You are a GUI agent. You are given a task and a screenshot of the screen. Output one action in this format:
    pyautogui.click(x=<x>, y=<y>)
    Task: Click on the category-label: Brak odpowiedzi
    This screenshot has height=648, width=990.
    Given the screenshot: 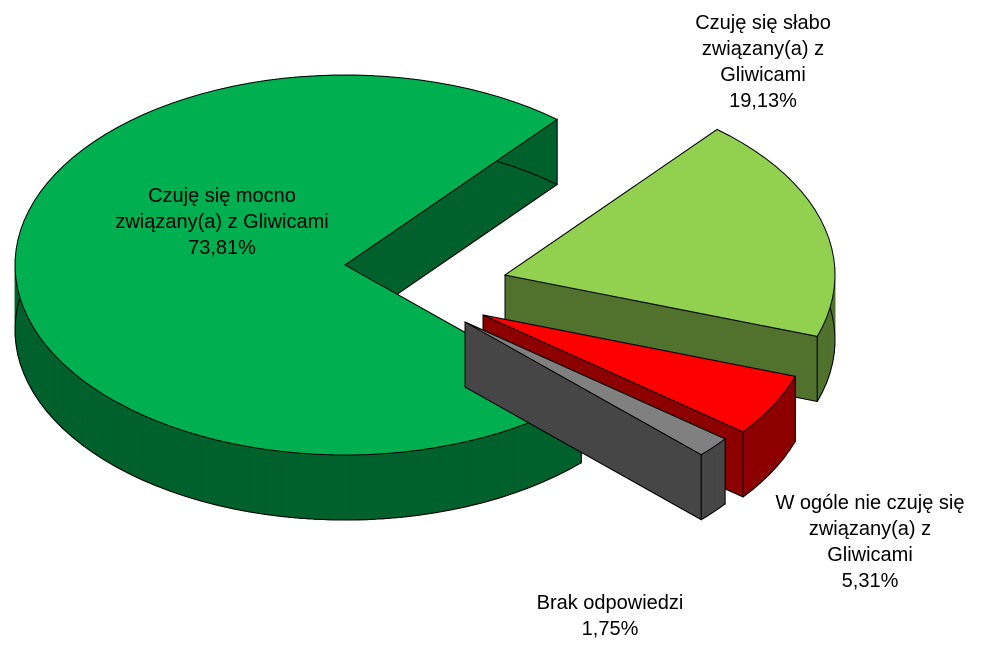 What is the action you would take?
    pyautogui.click(x=610, y=603)
    